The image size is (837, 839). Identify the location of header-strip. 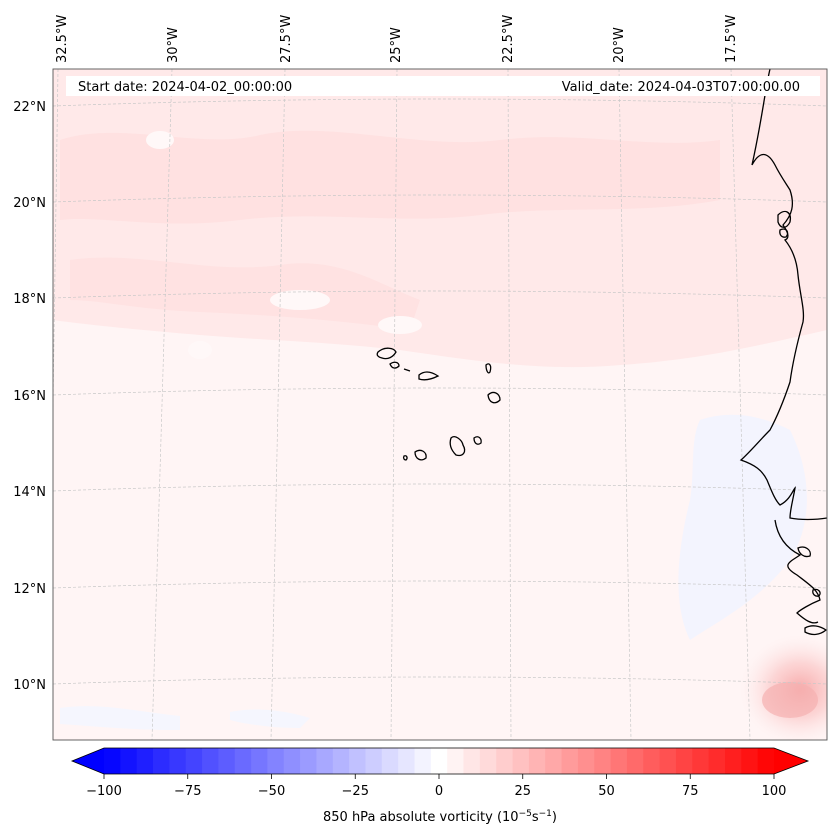
(443, 86).